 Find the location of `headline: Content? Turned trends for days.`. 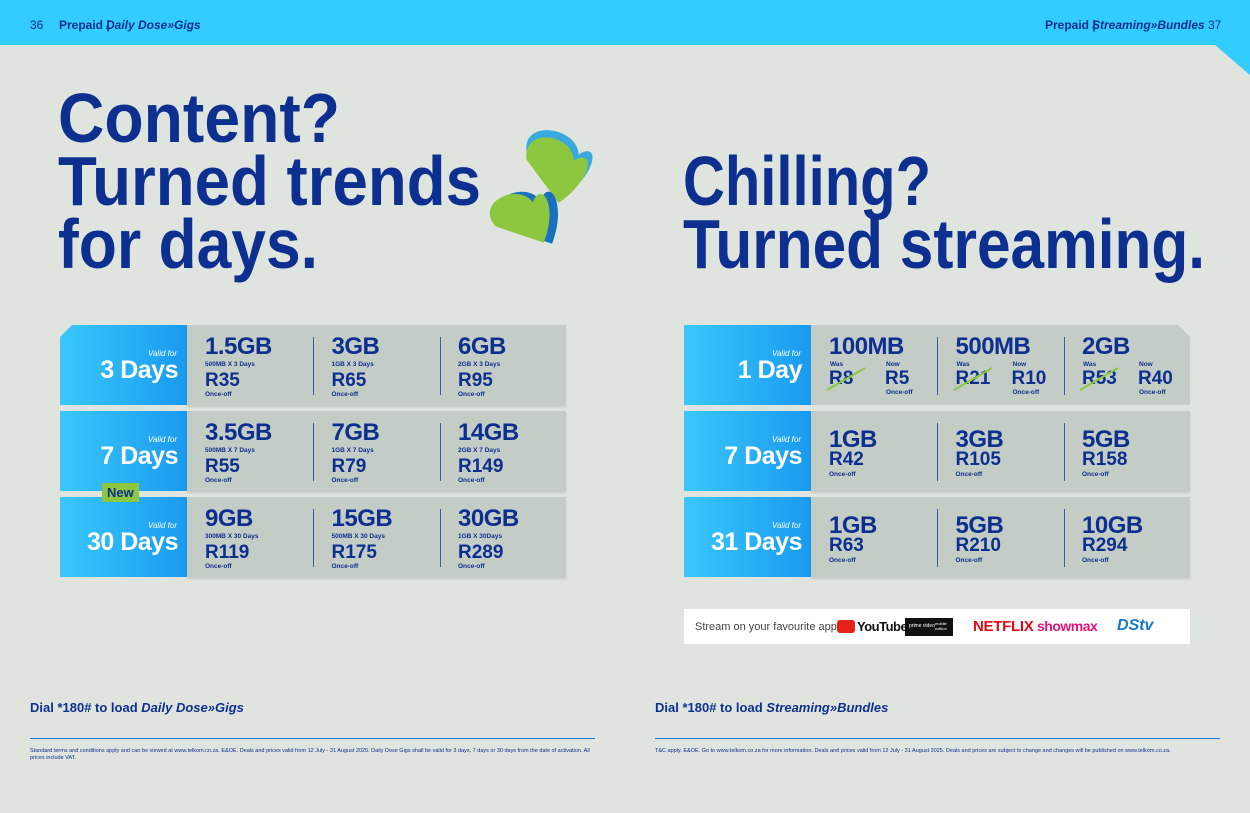

headline: Content? Turned trends for days. is located at coordinates (325, 181).